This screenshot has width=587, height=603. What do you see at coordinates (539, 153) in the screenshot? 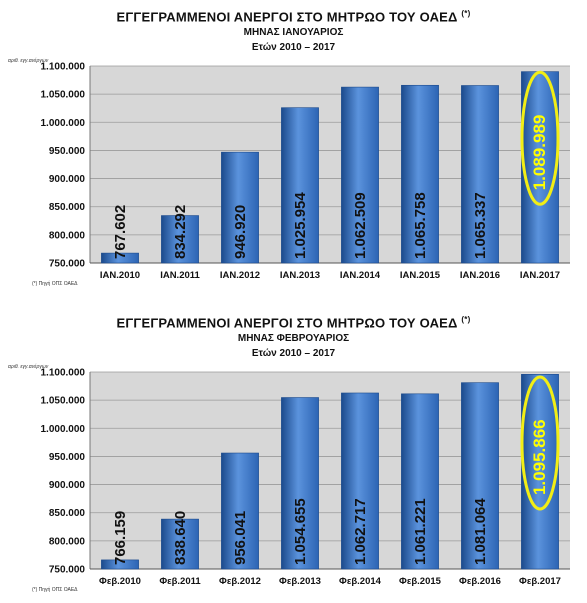
I see `data-label: 1.089.989` at bounding box center [539, 153].